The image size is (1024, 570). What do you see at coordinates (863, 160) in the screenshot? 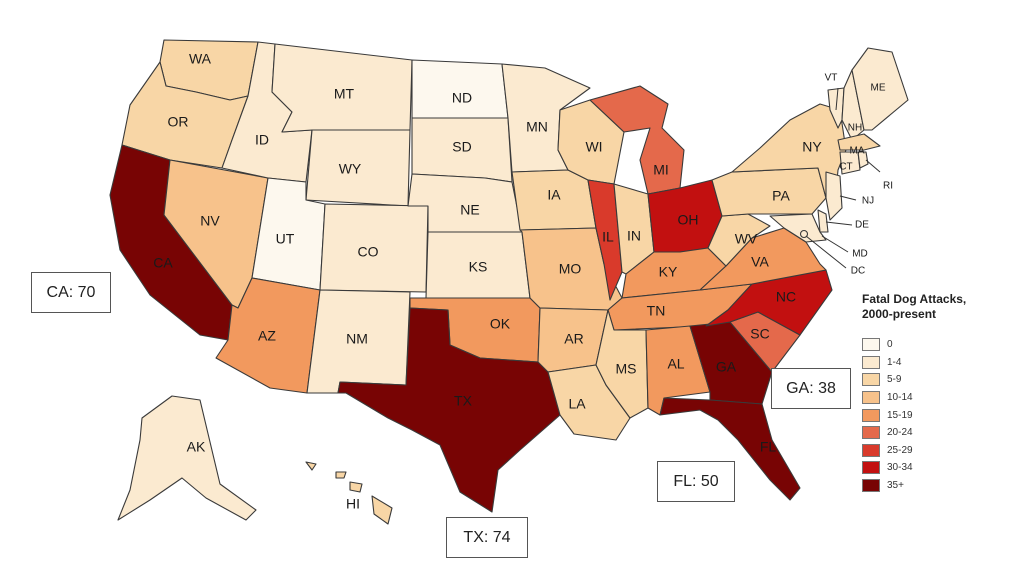
I see `state-ri` at bounding box center [863, 160].